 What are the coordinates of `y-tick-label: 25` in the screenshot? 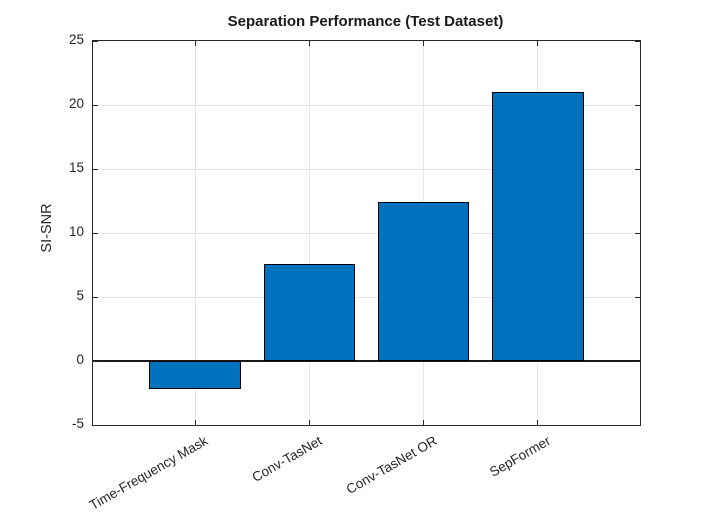 It's located at (76, 39).